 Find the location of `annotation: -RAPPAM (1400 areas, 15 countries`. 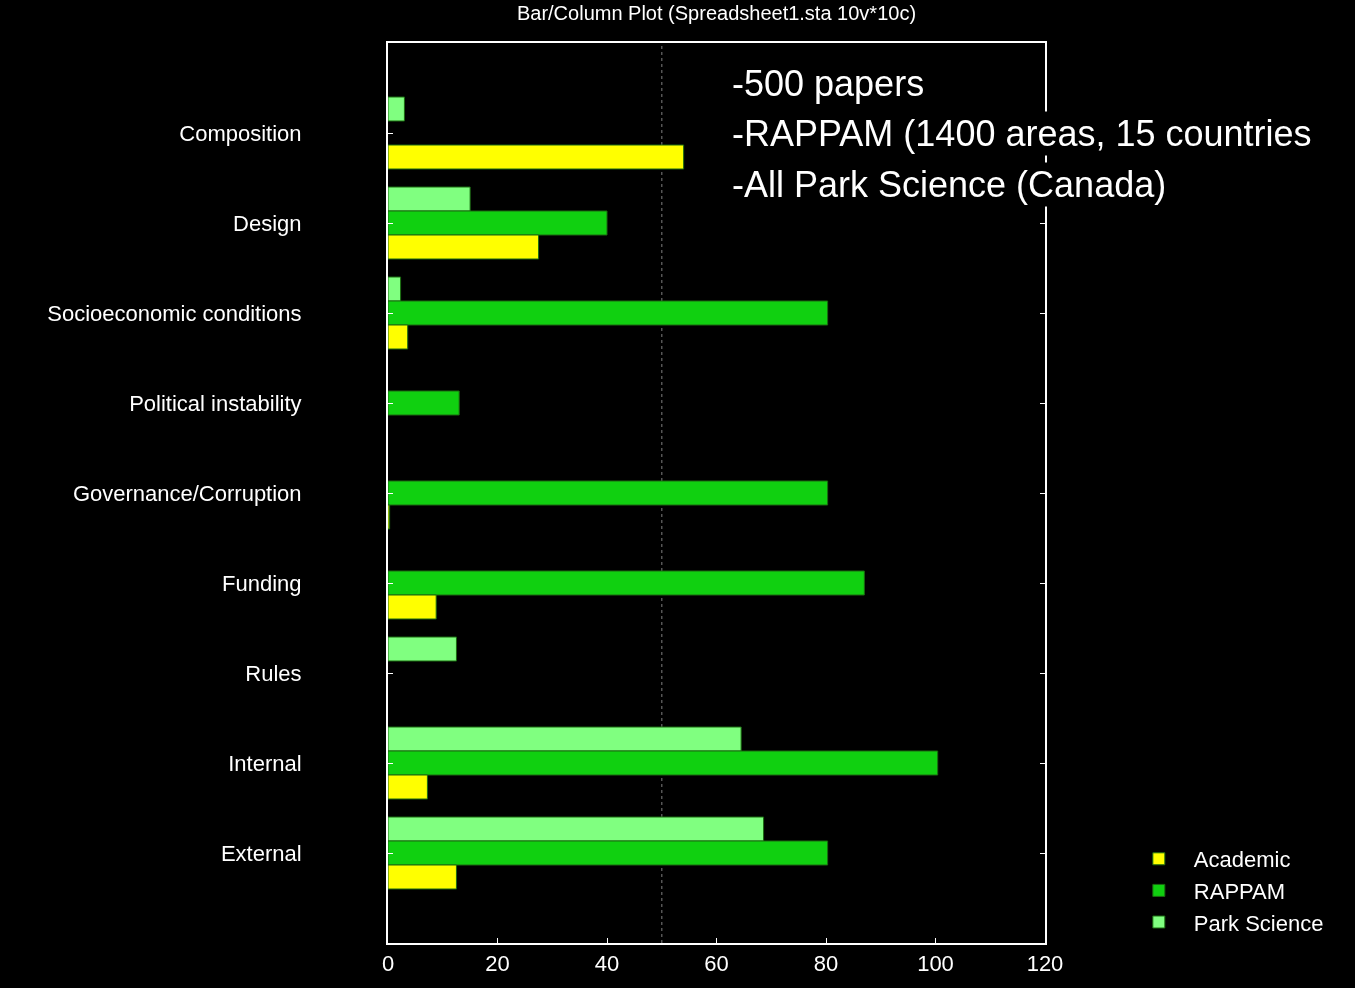

annotation: -RAPPAM (1400 areas, 15 countries is located at coordinates (1022, 133).